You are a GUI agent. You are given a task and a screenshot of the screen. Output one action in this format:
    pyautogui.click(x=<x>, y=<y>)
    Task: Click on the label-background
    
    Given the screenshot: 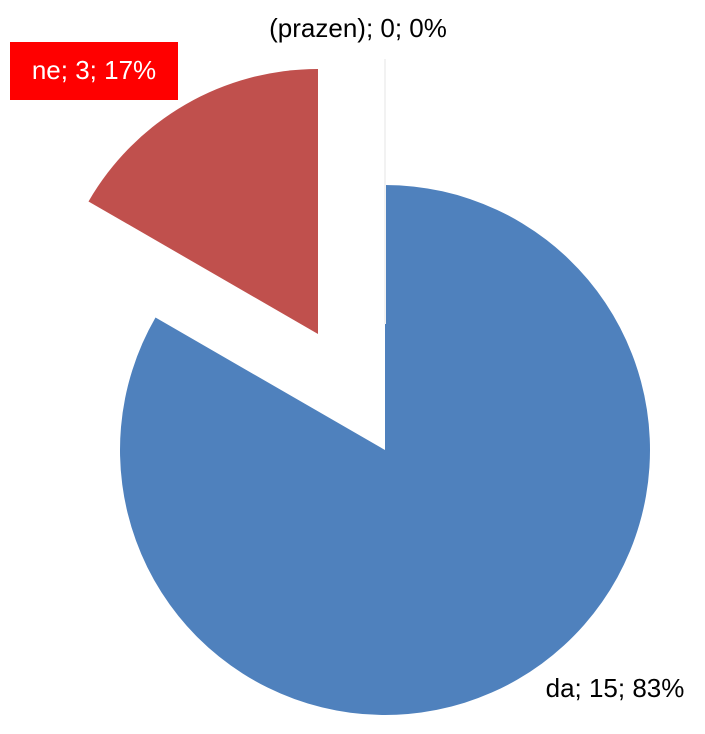 What is the action you would take?
    pyautogui.click(x=94, y=71)
    